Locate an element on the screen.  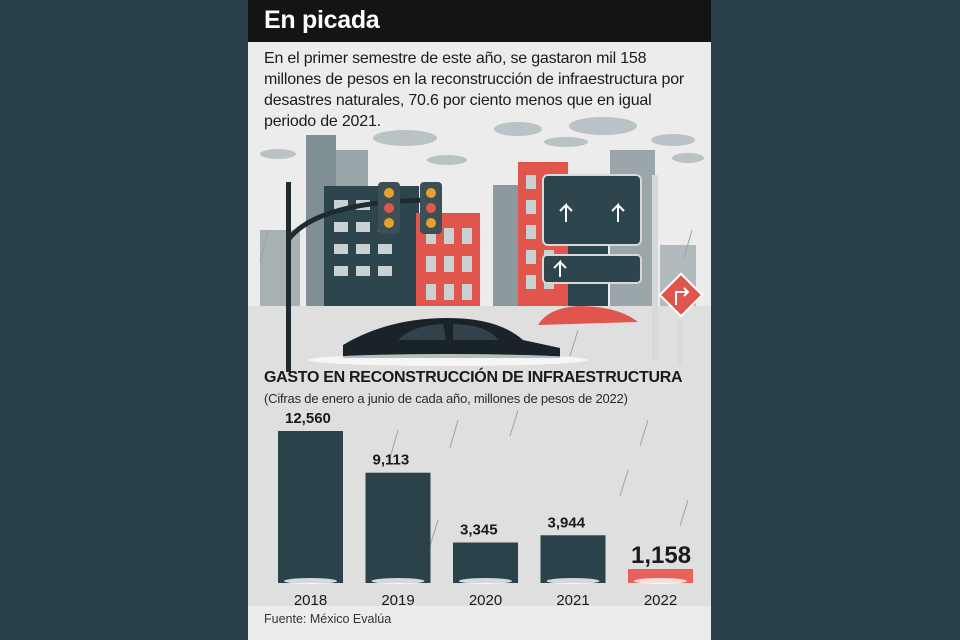
car-icon is located at coordinates (490, 332).